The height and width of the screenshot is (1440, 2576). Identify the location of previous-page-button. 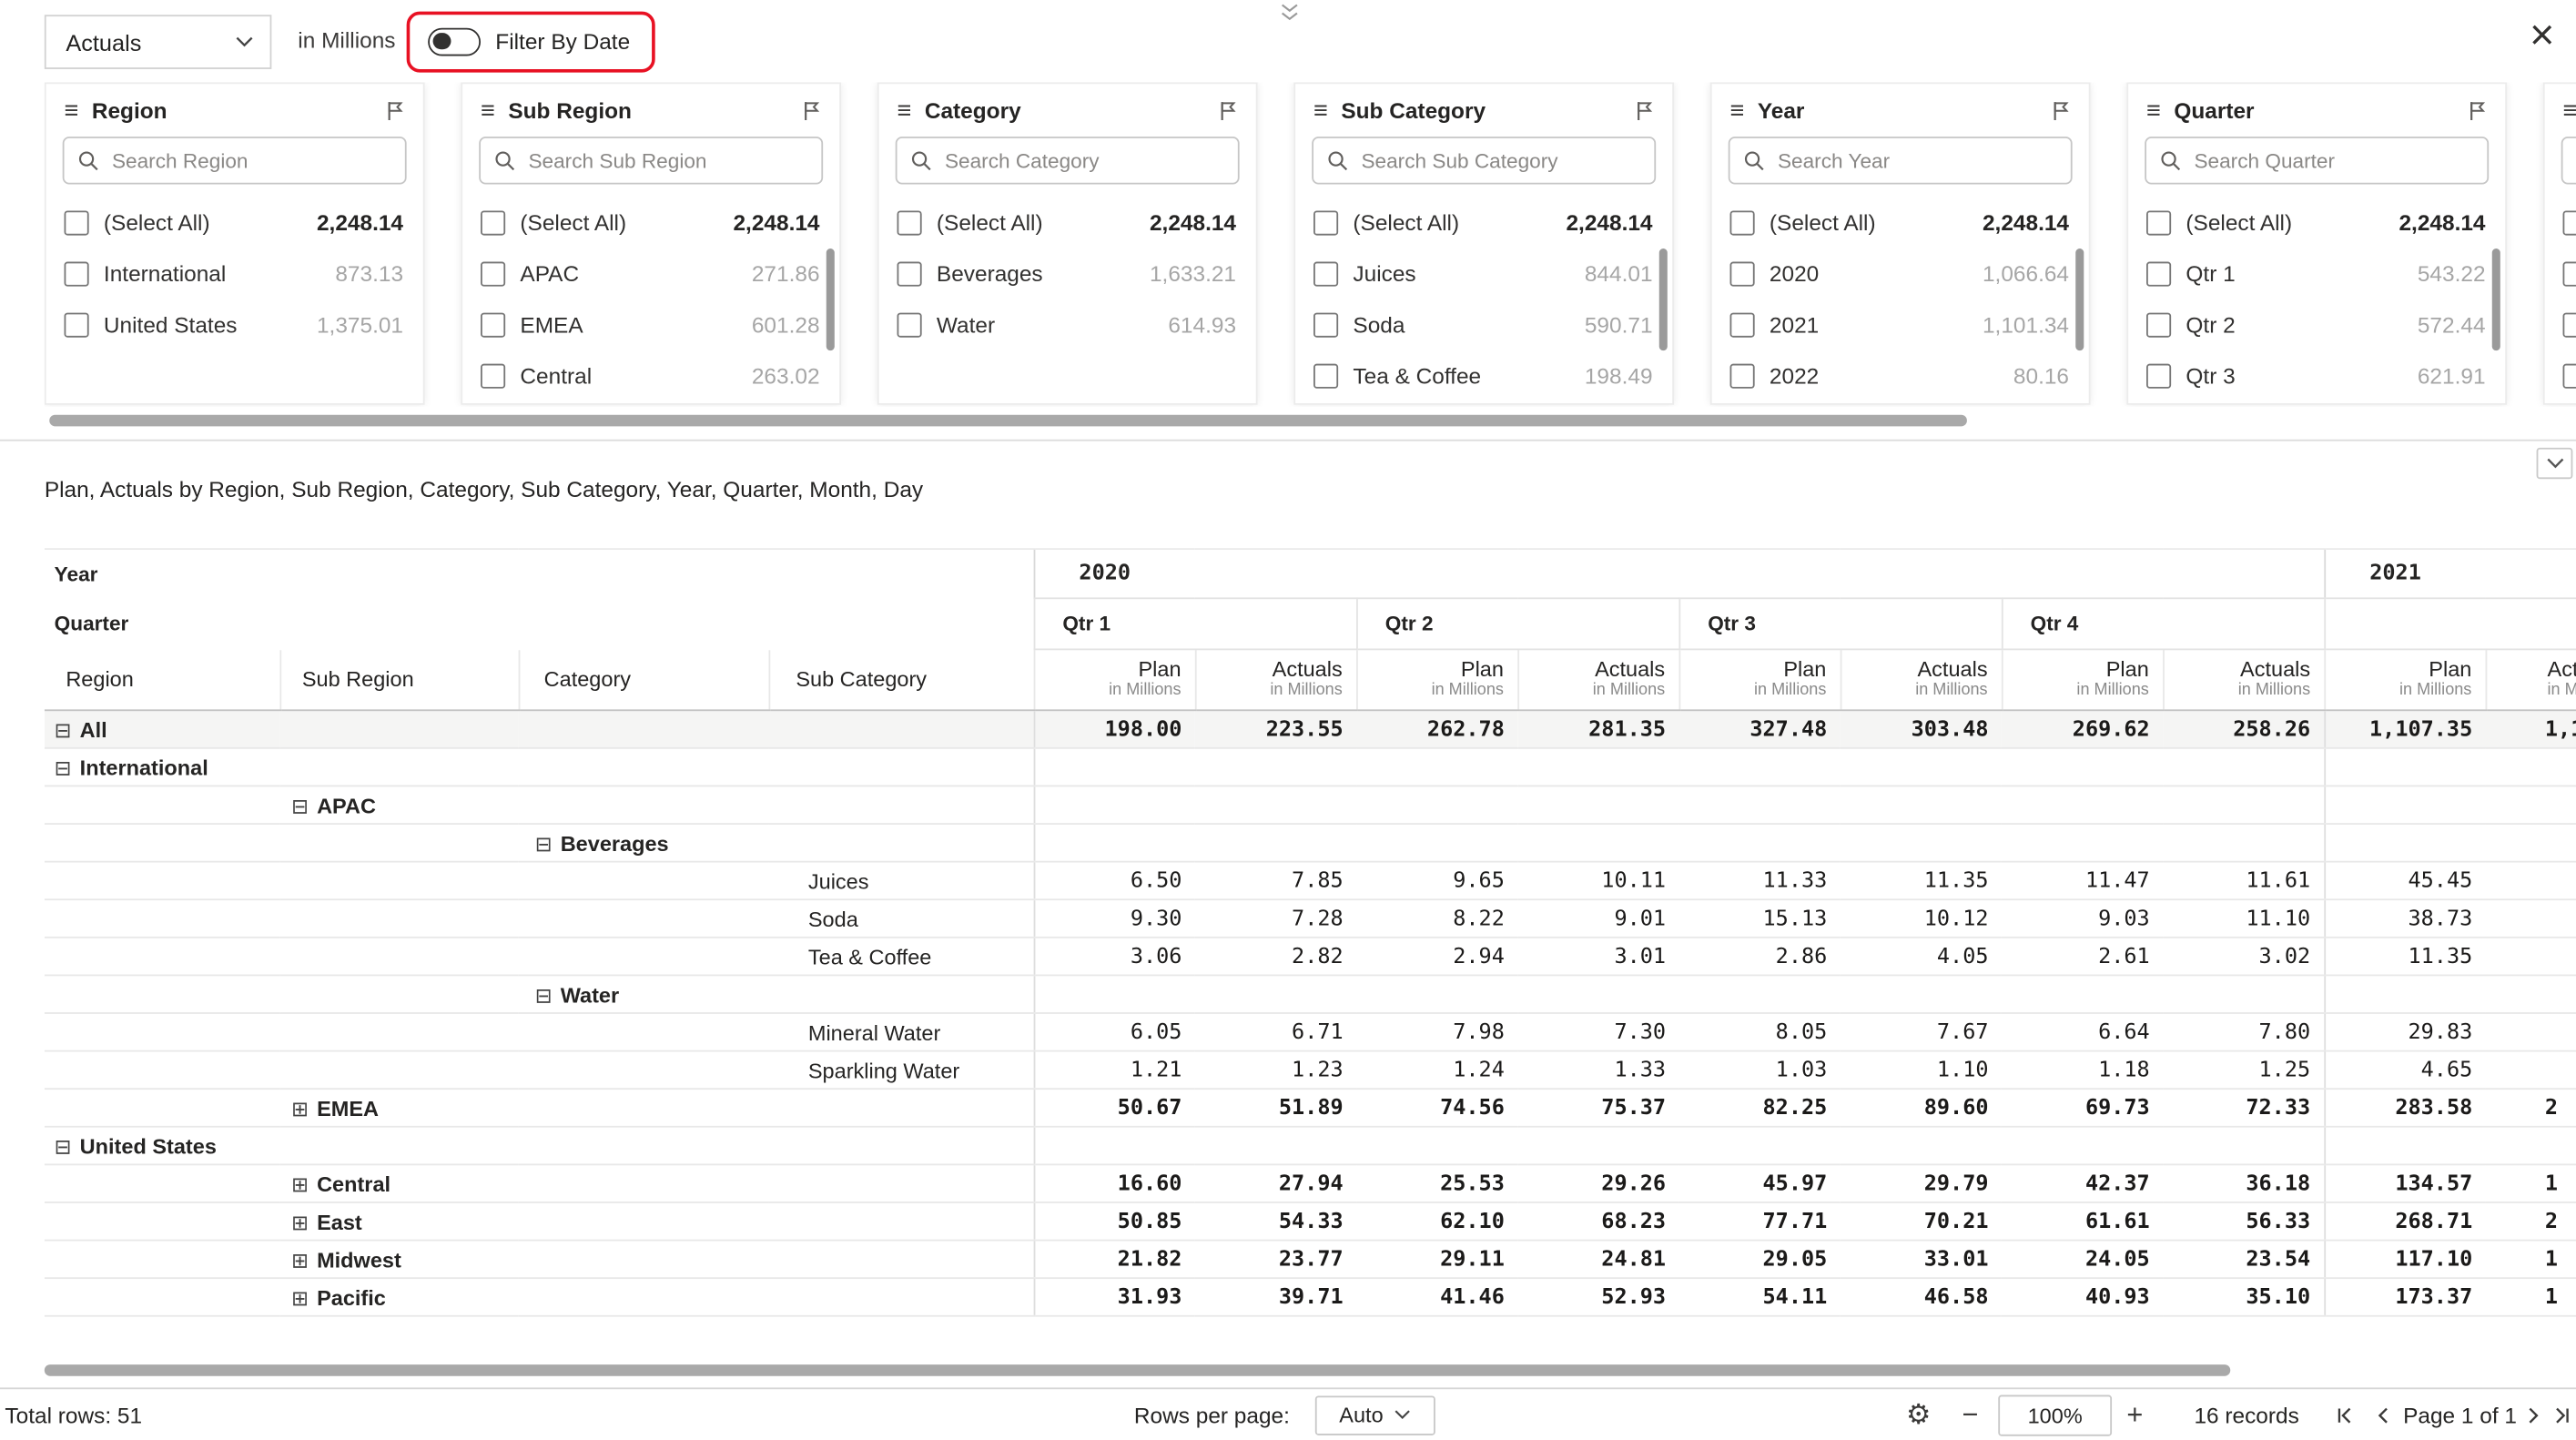
(2384, 1415).